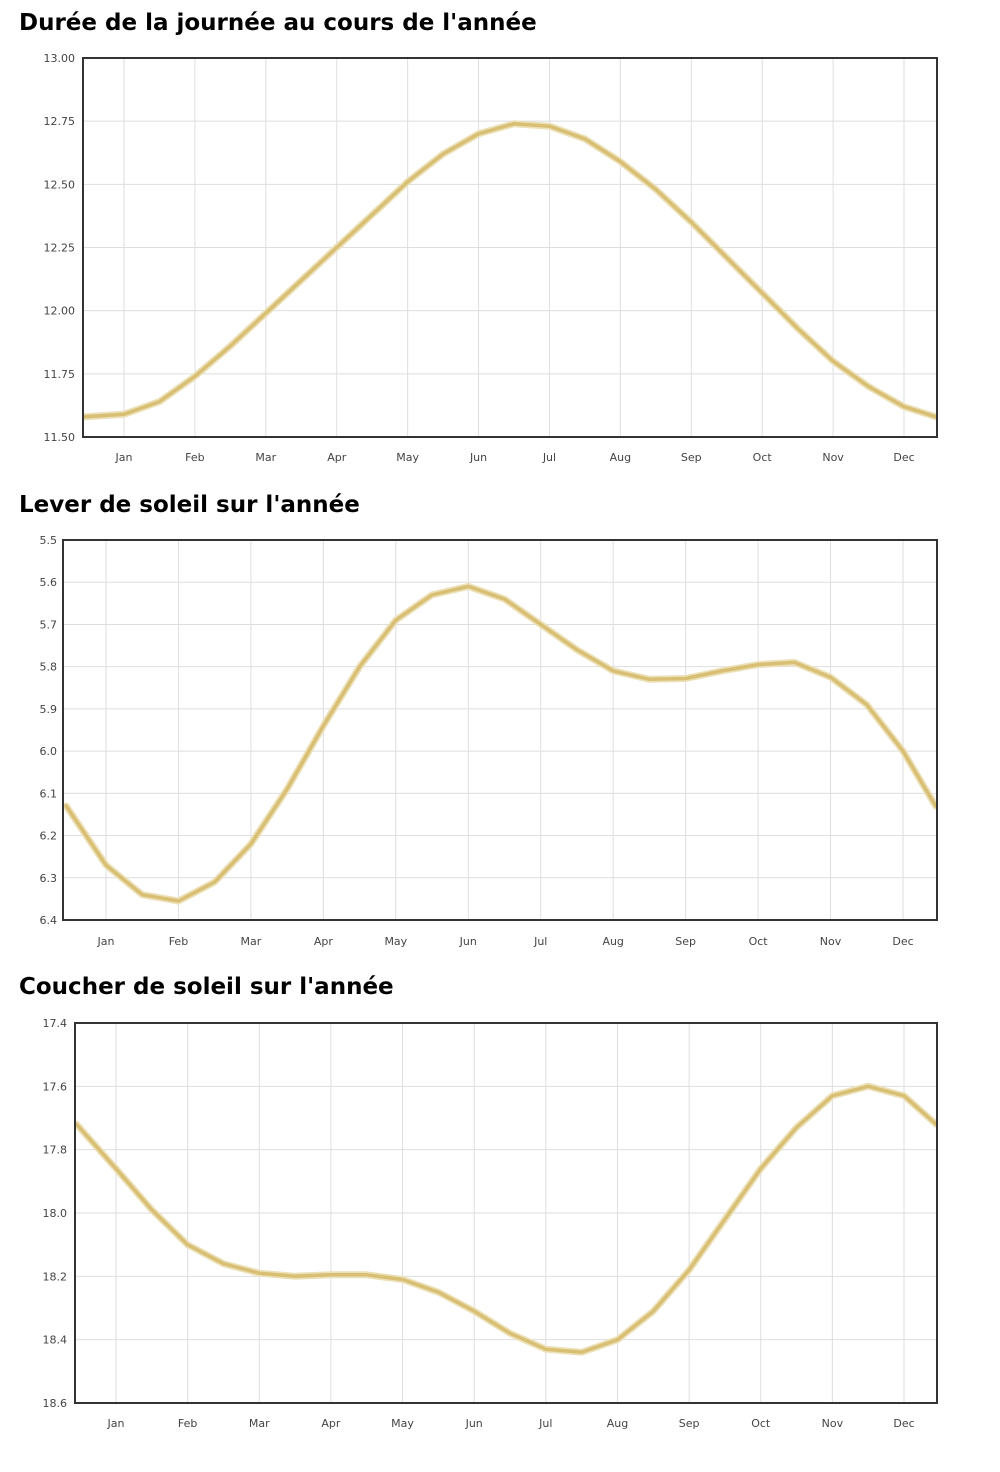  I want to click on chart-title: Lever de soleil sur l'année, so click(189, 505).